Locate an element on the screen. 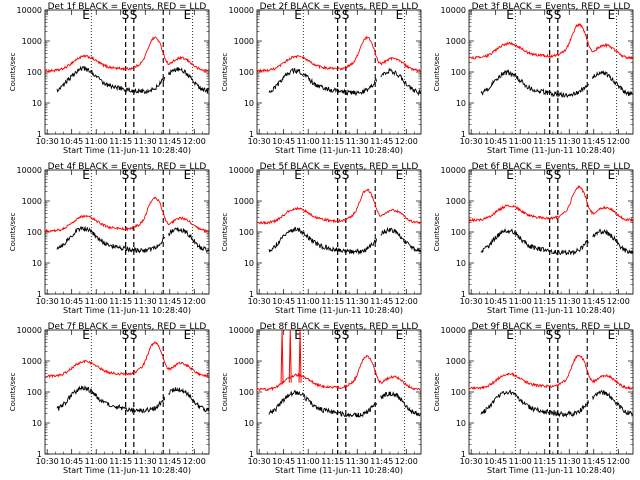  chart-title: Det 2f BLACK = Events, RED = LLD is located at coordinates (339, 7).